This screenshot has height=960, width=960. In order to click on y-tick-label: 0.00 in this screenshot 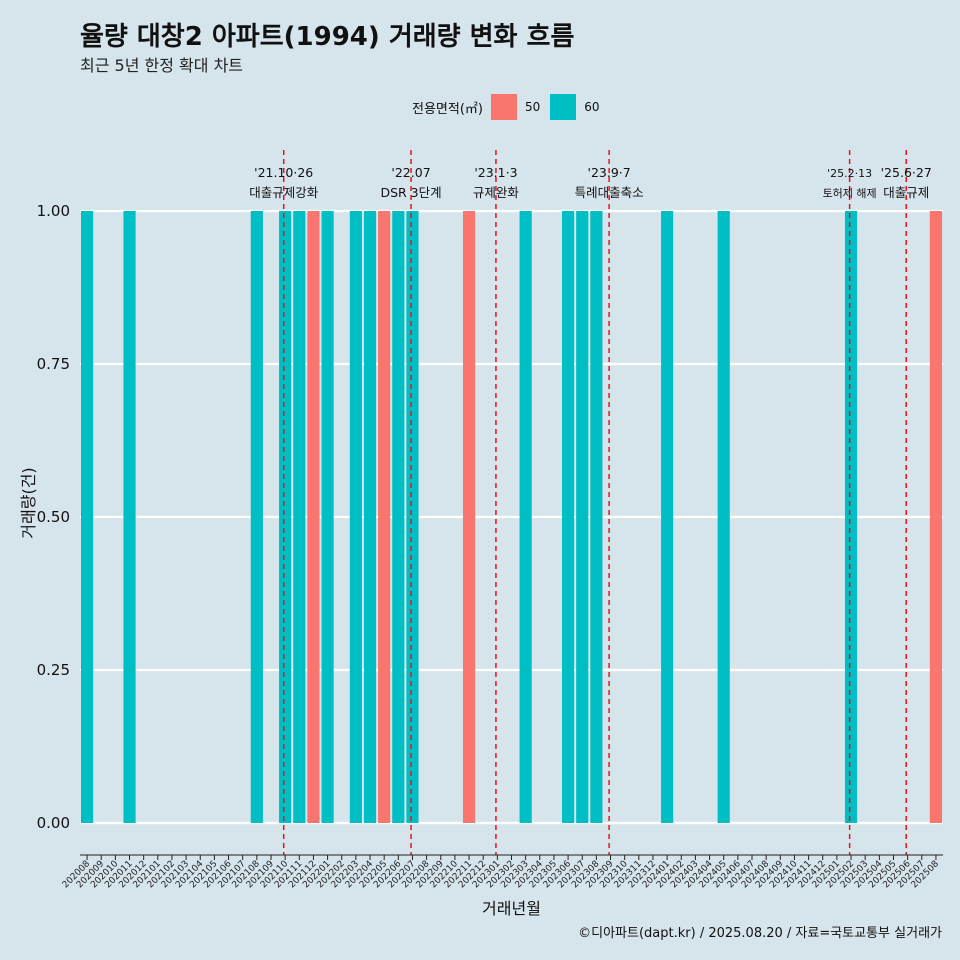, I will do `click(53, 823)`.